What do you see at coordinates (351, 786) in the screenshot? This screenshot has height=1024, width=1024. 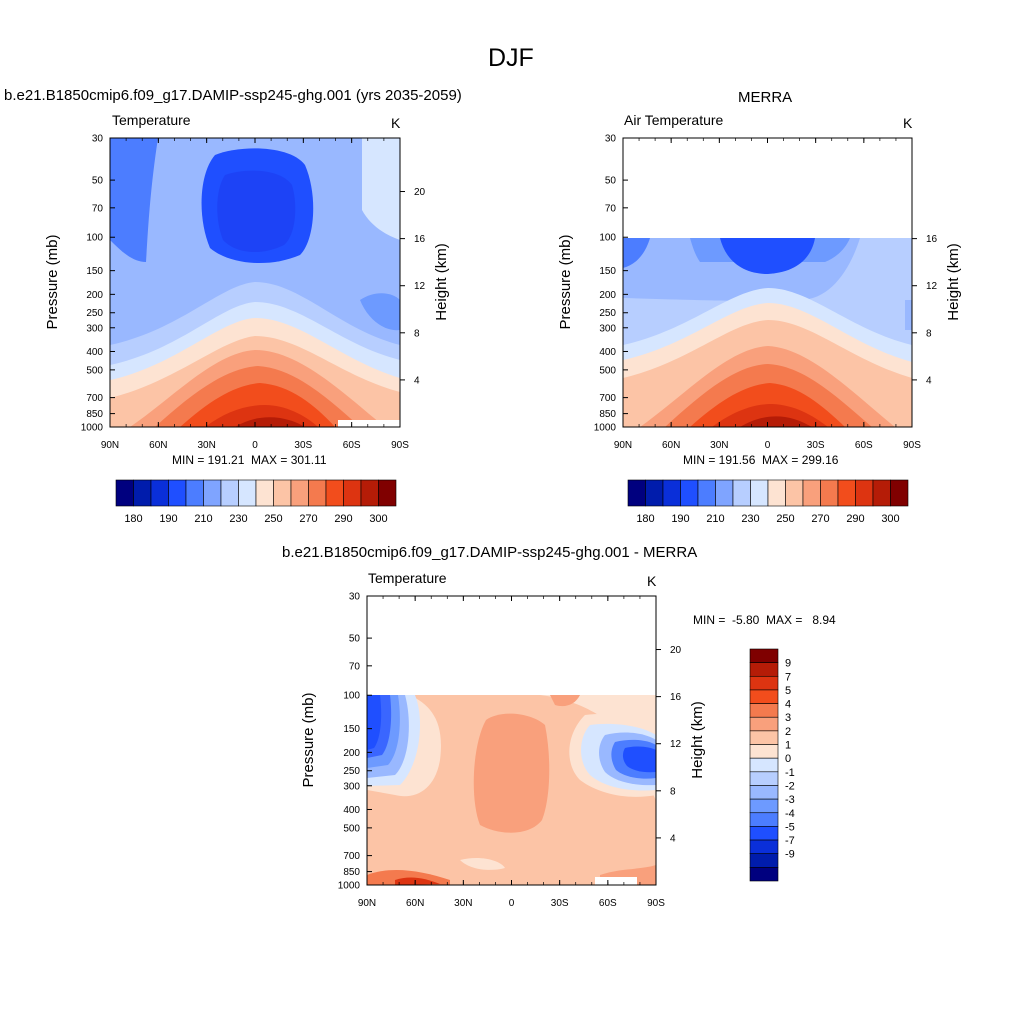 I see `panel-3-pressure-tick-label: 300` at bounding box center [351, 786].